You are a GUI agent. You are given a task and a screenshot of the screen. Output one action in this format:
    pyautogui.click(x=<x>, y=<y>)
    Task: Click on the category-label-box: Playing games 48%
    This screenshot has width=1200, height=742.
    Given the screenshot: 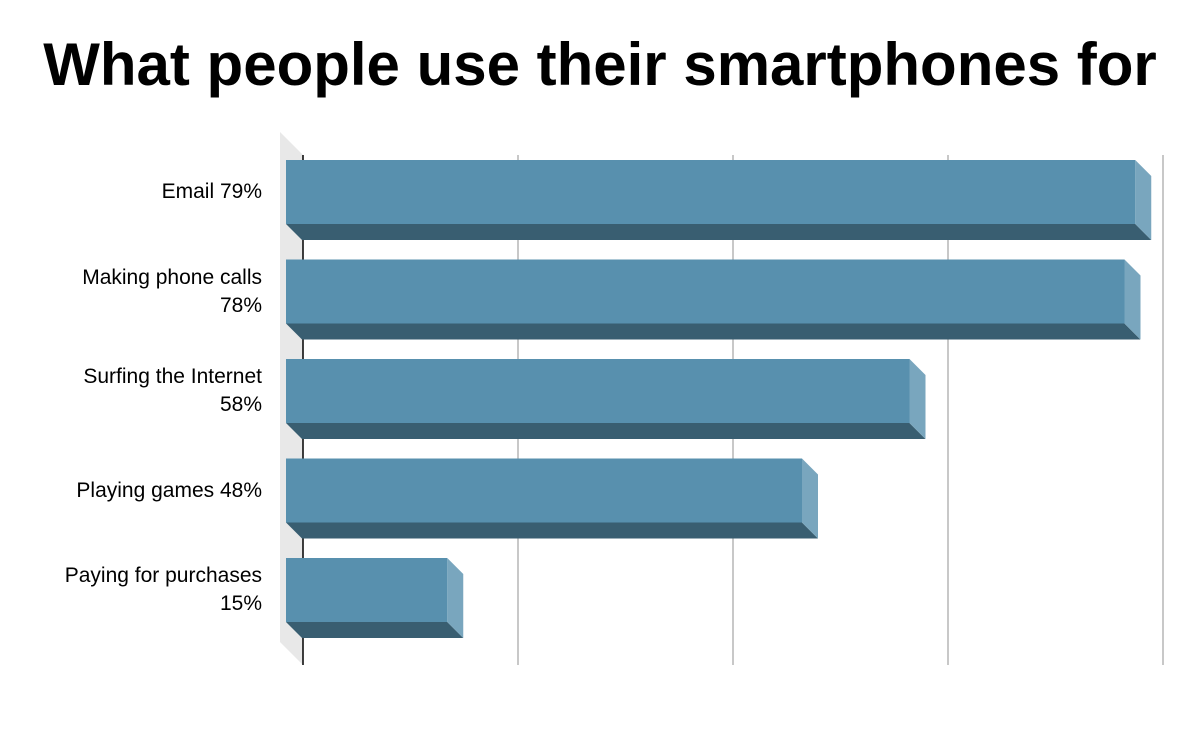 What is the action you would take?
    pyautogui.click(x=152, y=491)
    